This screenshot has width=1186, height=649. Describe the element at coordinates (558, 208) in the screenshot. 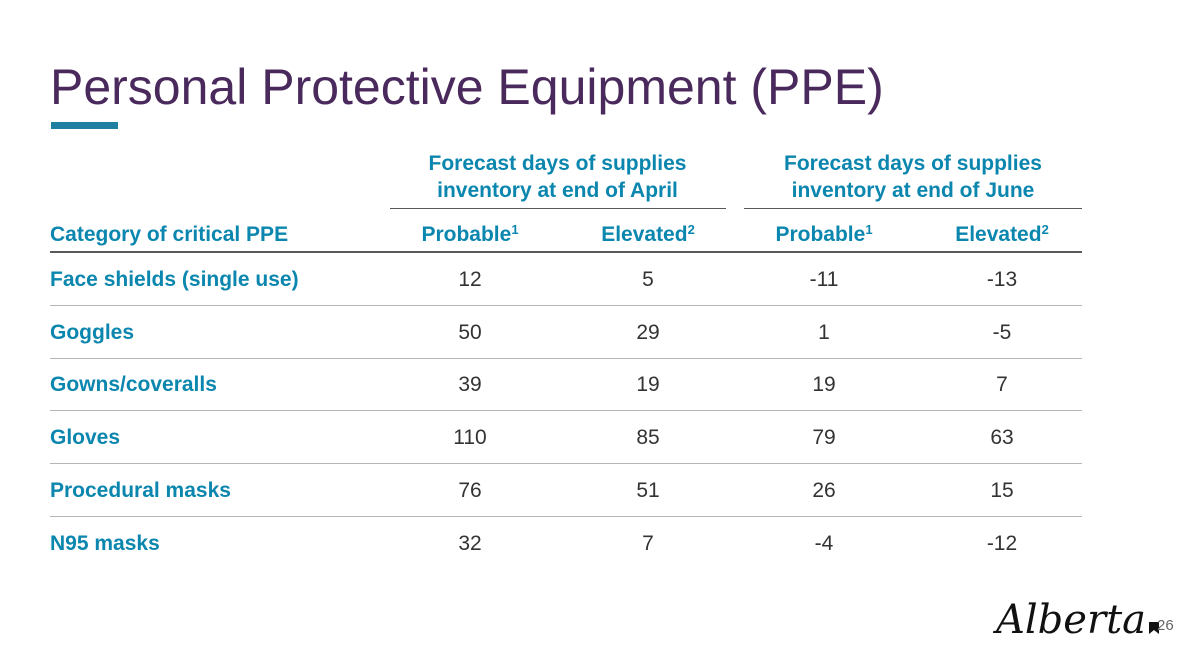

I see `group-header-april-rule` at that location.